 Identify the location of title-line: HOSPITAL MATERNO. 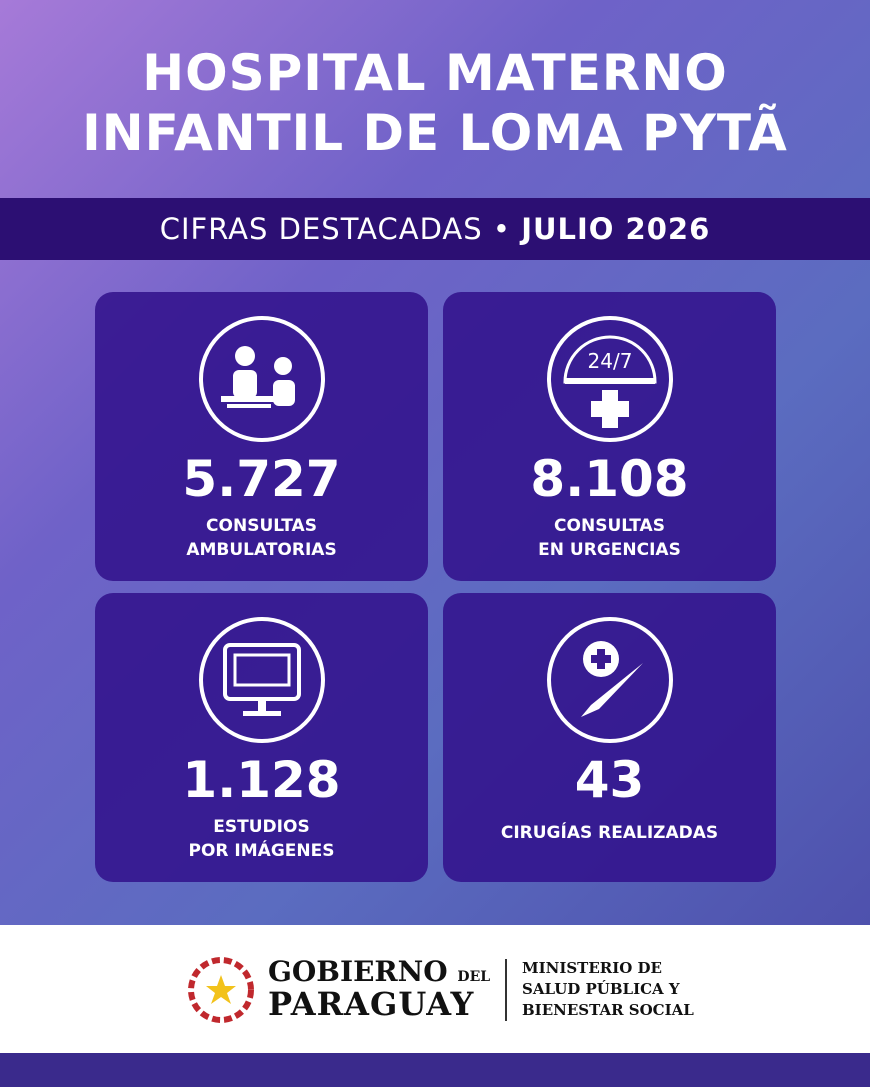
(435, 73).